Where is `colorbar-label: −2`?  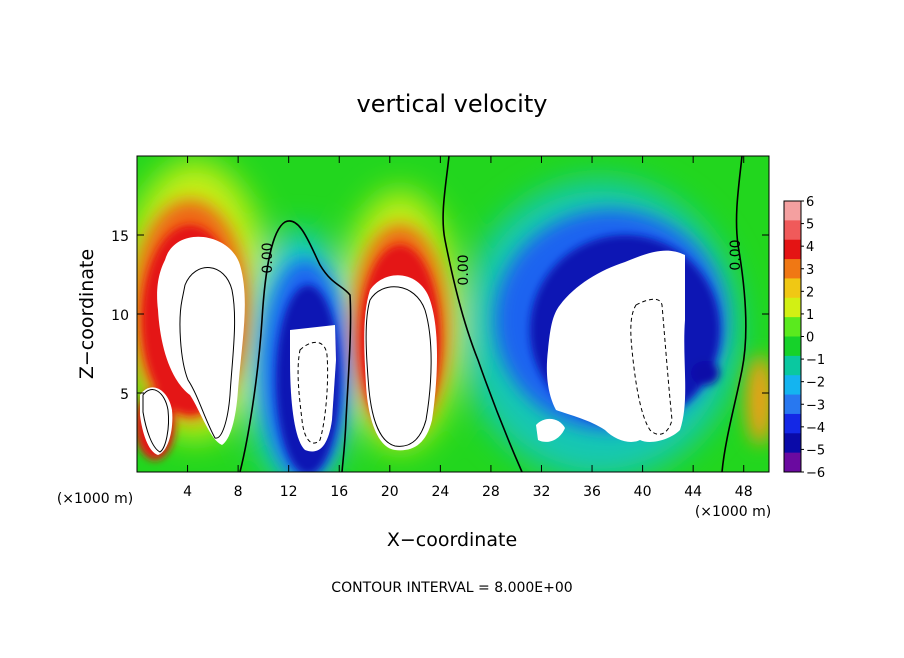 colorbar-label: −2 is located at coordinates (815, 383).